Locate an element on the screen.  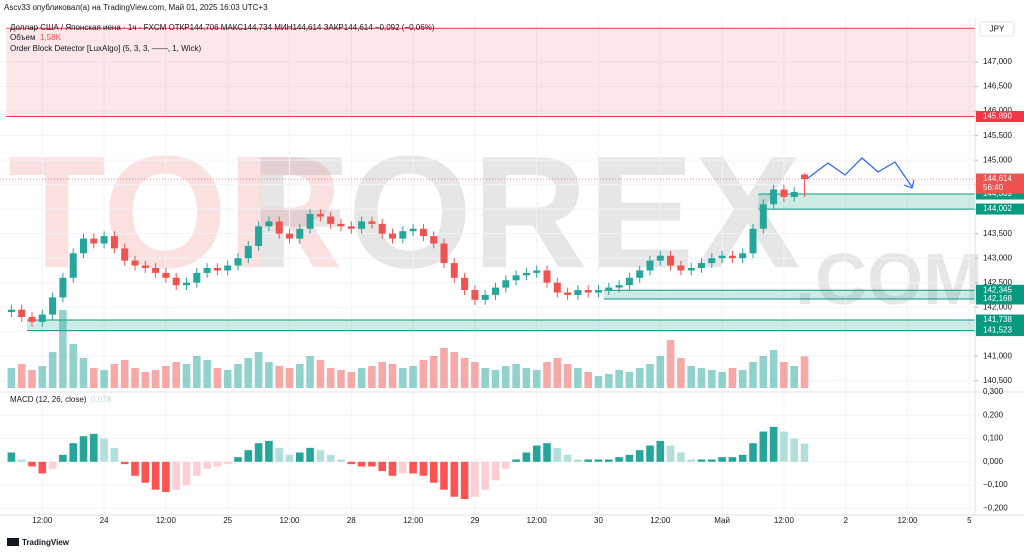
y-tick-label: 146,500 is located at coordinates (997, 86).